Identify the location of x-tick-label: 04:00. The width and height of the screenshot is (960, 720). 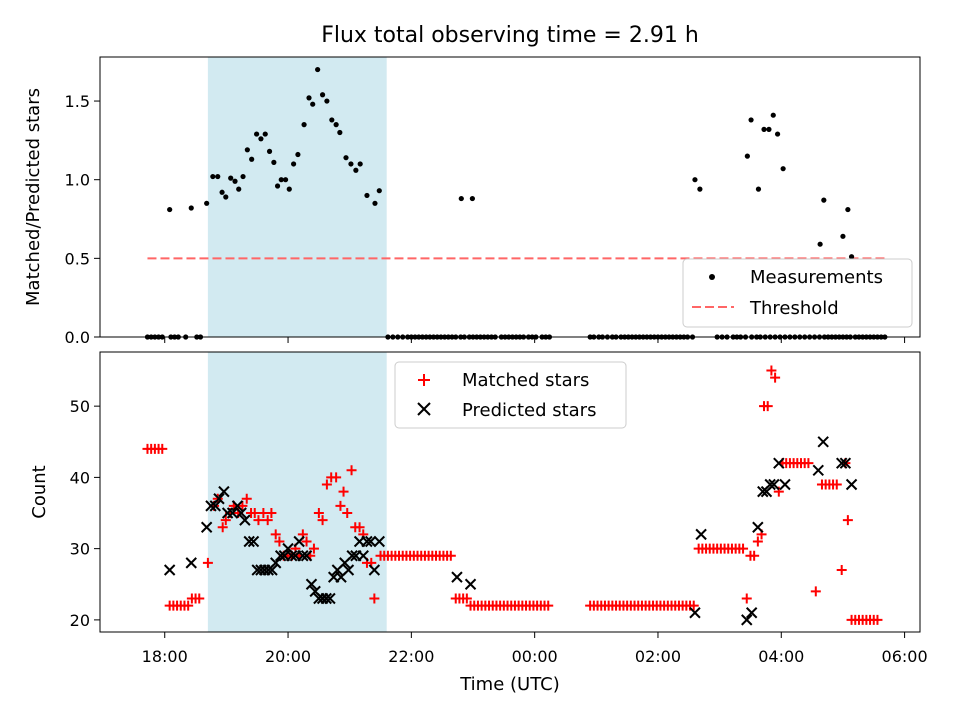
(781, 656).